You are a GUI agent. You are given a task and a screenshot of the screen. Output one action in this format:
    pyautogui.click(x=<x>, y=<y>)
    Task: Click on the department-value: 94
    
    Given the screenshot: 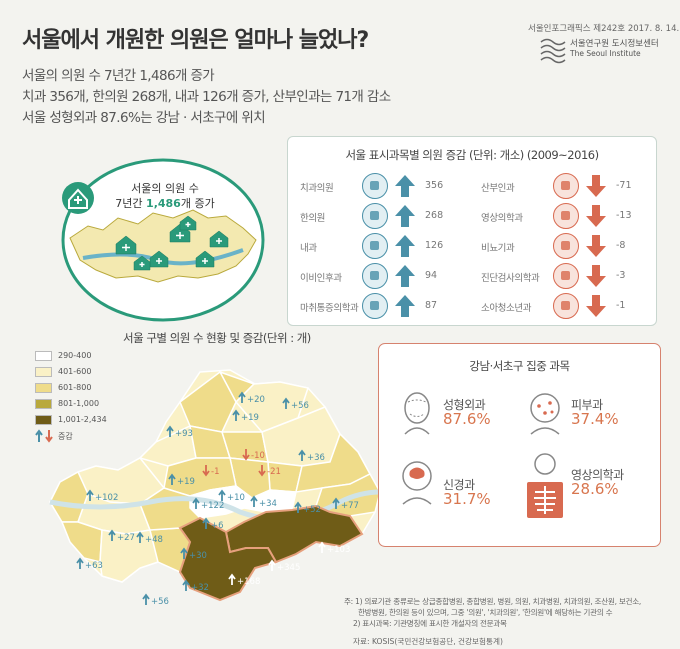 What is the action you would take?
    pyautogui.click(x=431, y=275)
    